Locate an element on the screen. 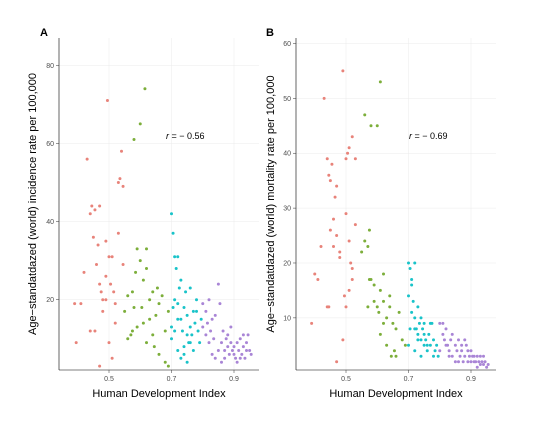 This screenshot has height=421, width=534. panel-b-x-tick-label: 0.7 is located at coordinates (409, 379).